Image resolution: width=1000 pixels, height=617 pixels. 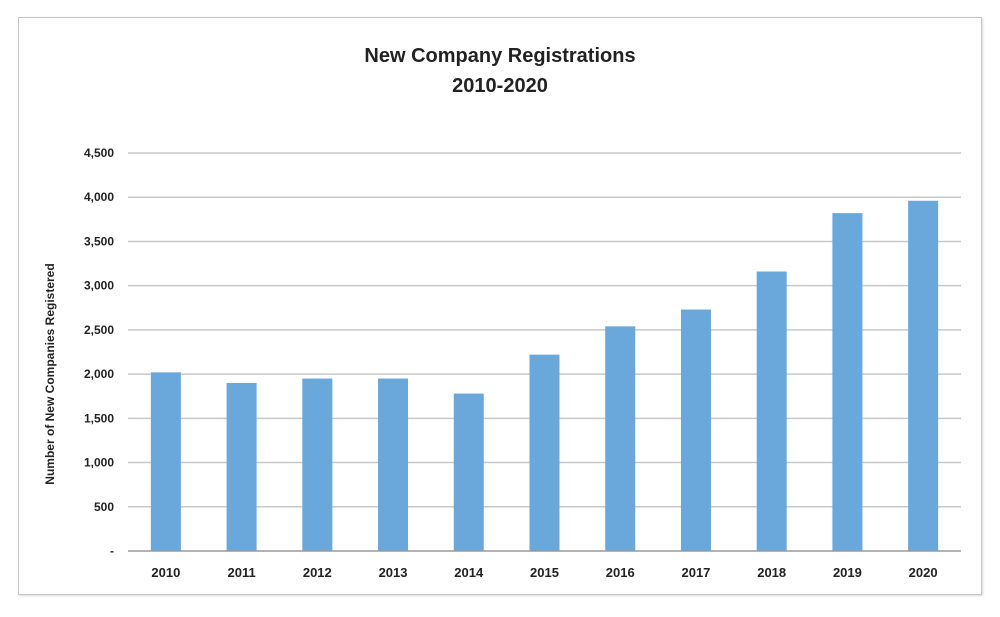 I want to click on x-tick-label: 2017, so click(x=695, y=572).